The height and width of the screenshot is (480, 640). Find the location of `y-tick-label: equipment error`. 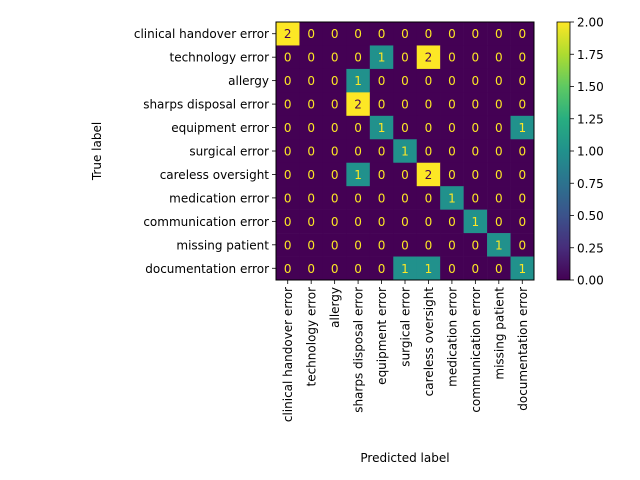

y-tick-label: equipment error is located at coordinates (220, 128).